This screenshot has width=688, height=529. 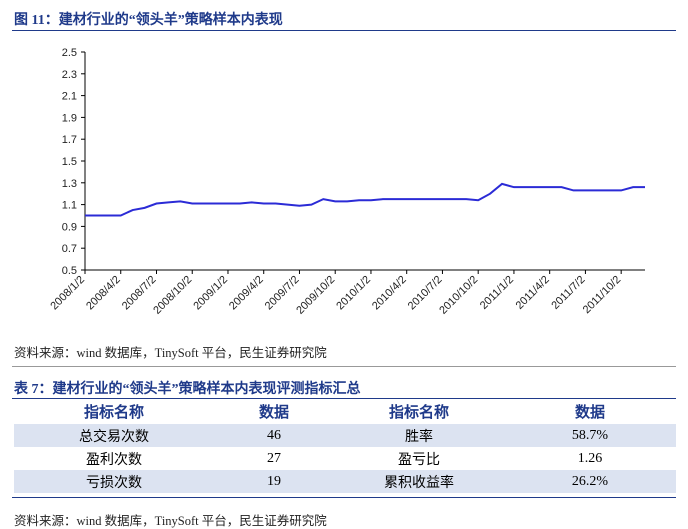 What do you see at coordinates (419, 460) in the screenshot?
I see `table-cell: 盈亏比` at bounding box center [419, 460].